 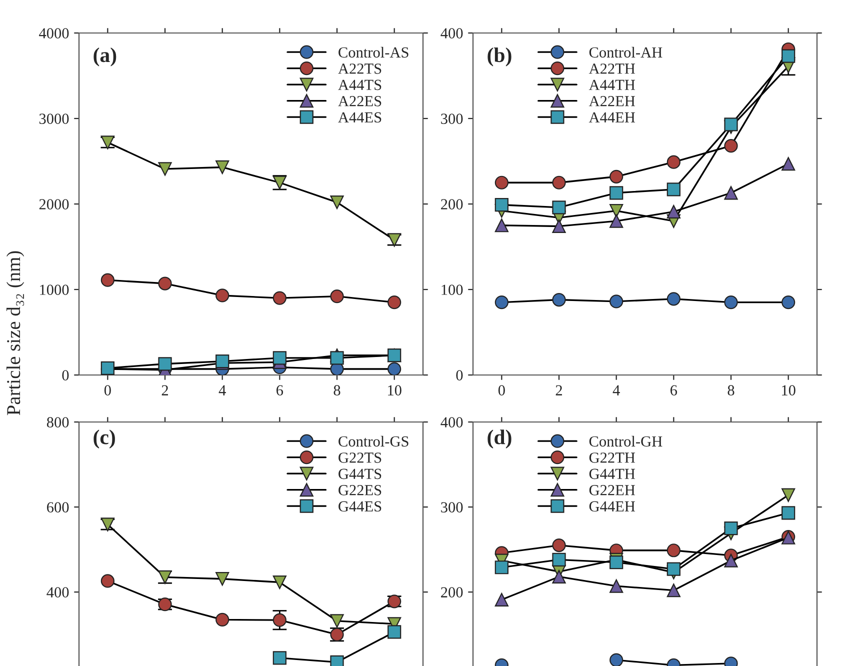 What do you see at coordinates (57, 422) in the screenshot?
I see `y-tick-label: 800` at bounding box center [57, 422].